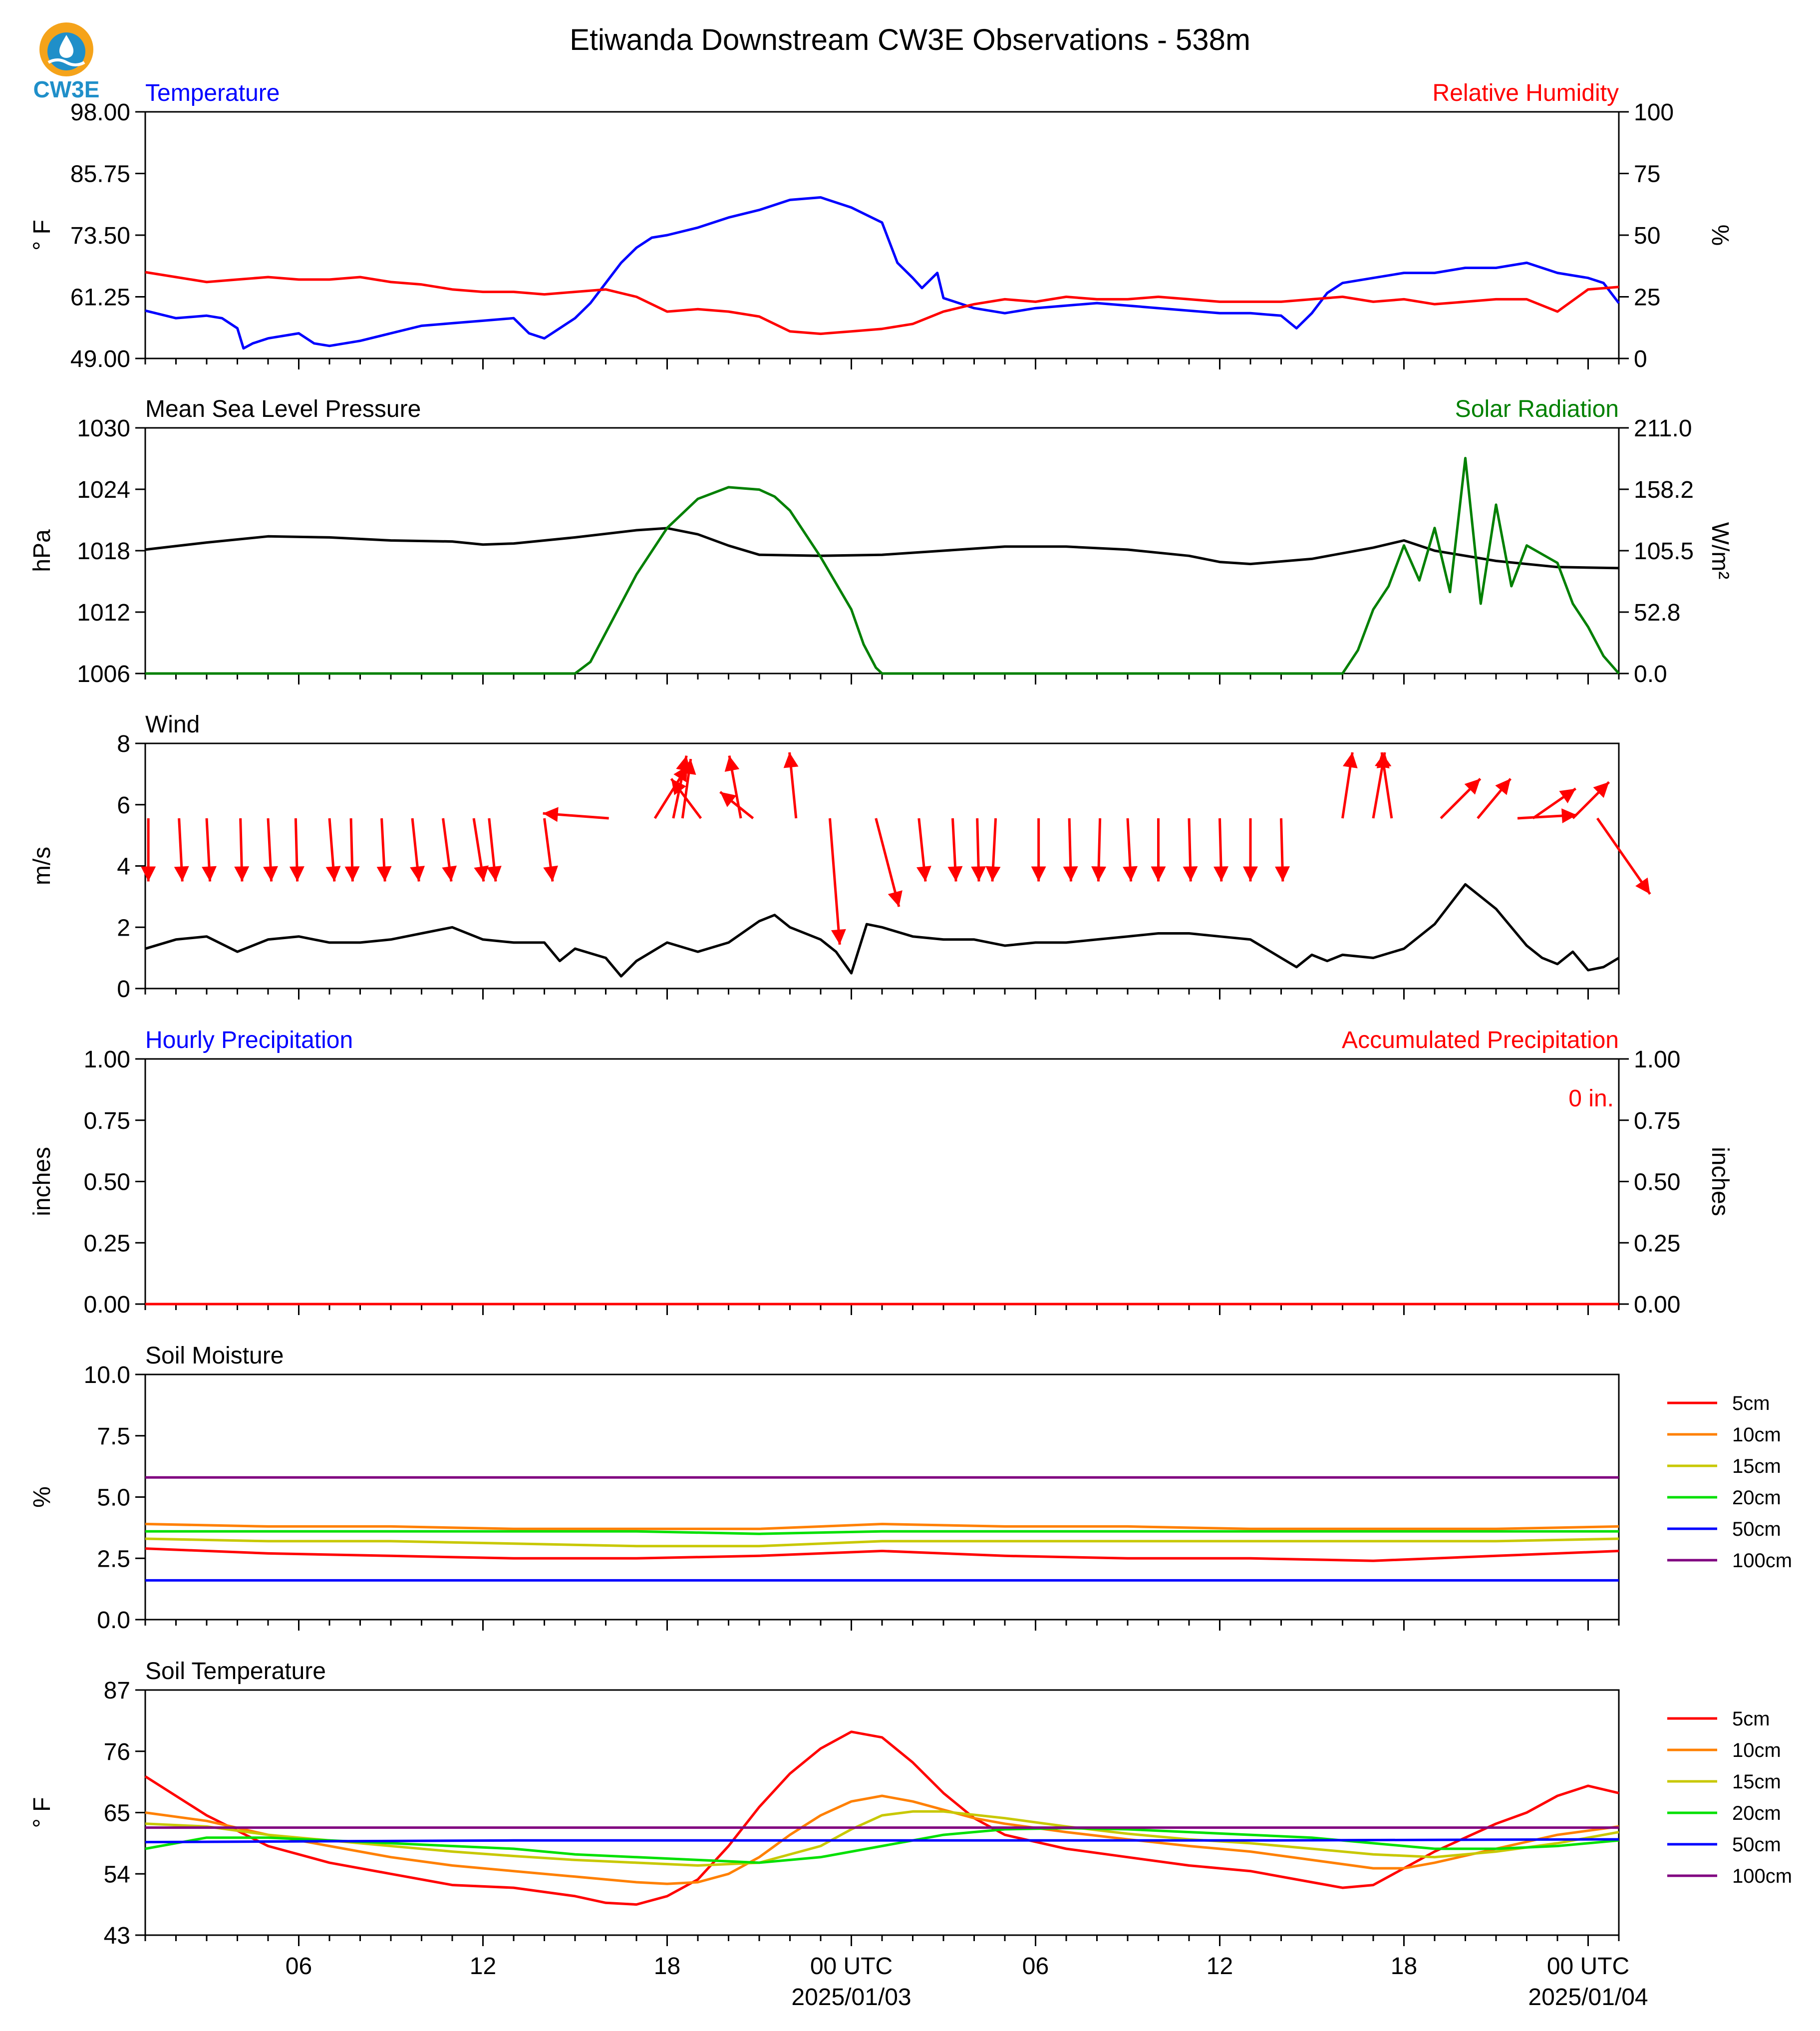 This screenshot has width=1820, height=2031. I want to click on logo-text: CW3E, so click(66, 89).